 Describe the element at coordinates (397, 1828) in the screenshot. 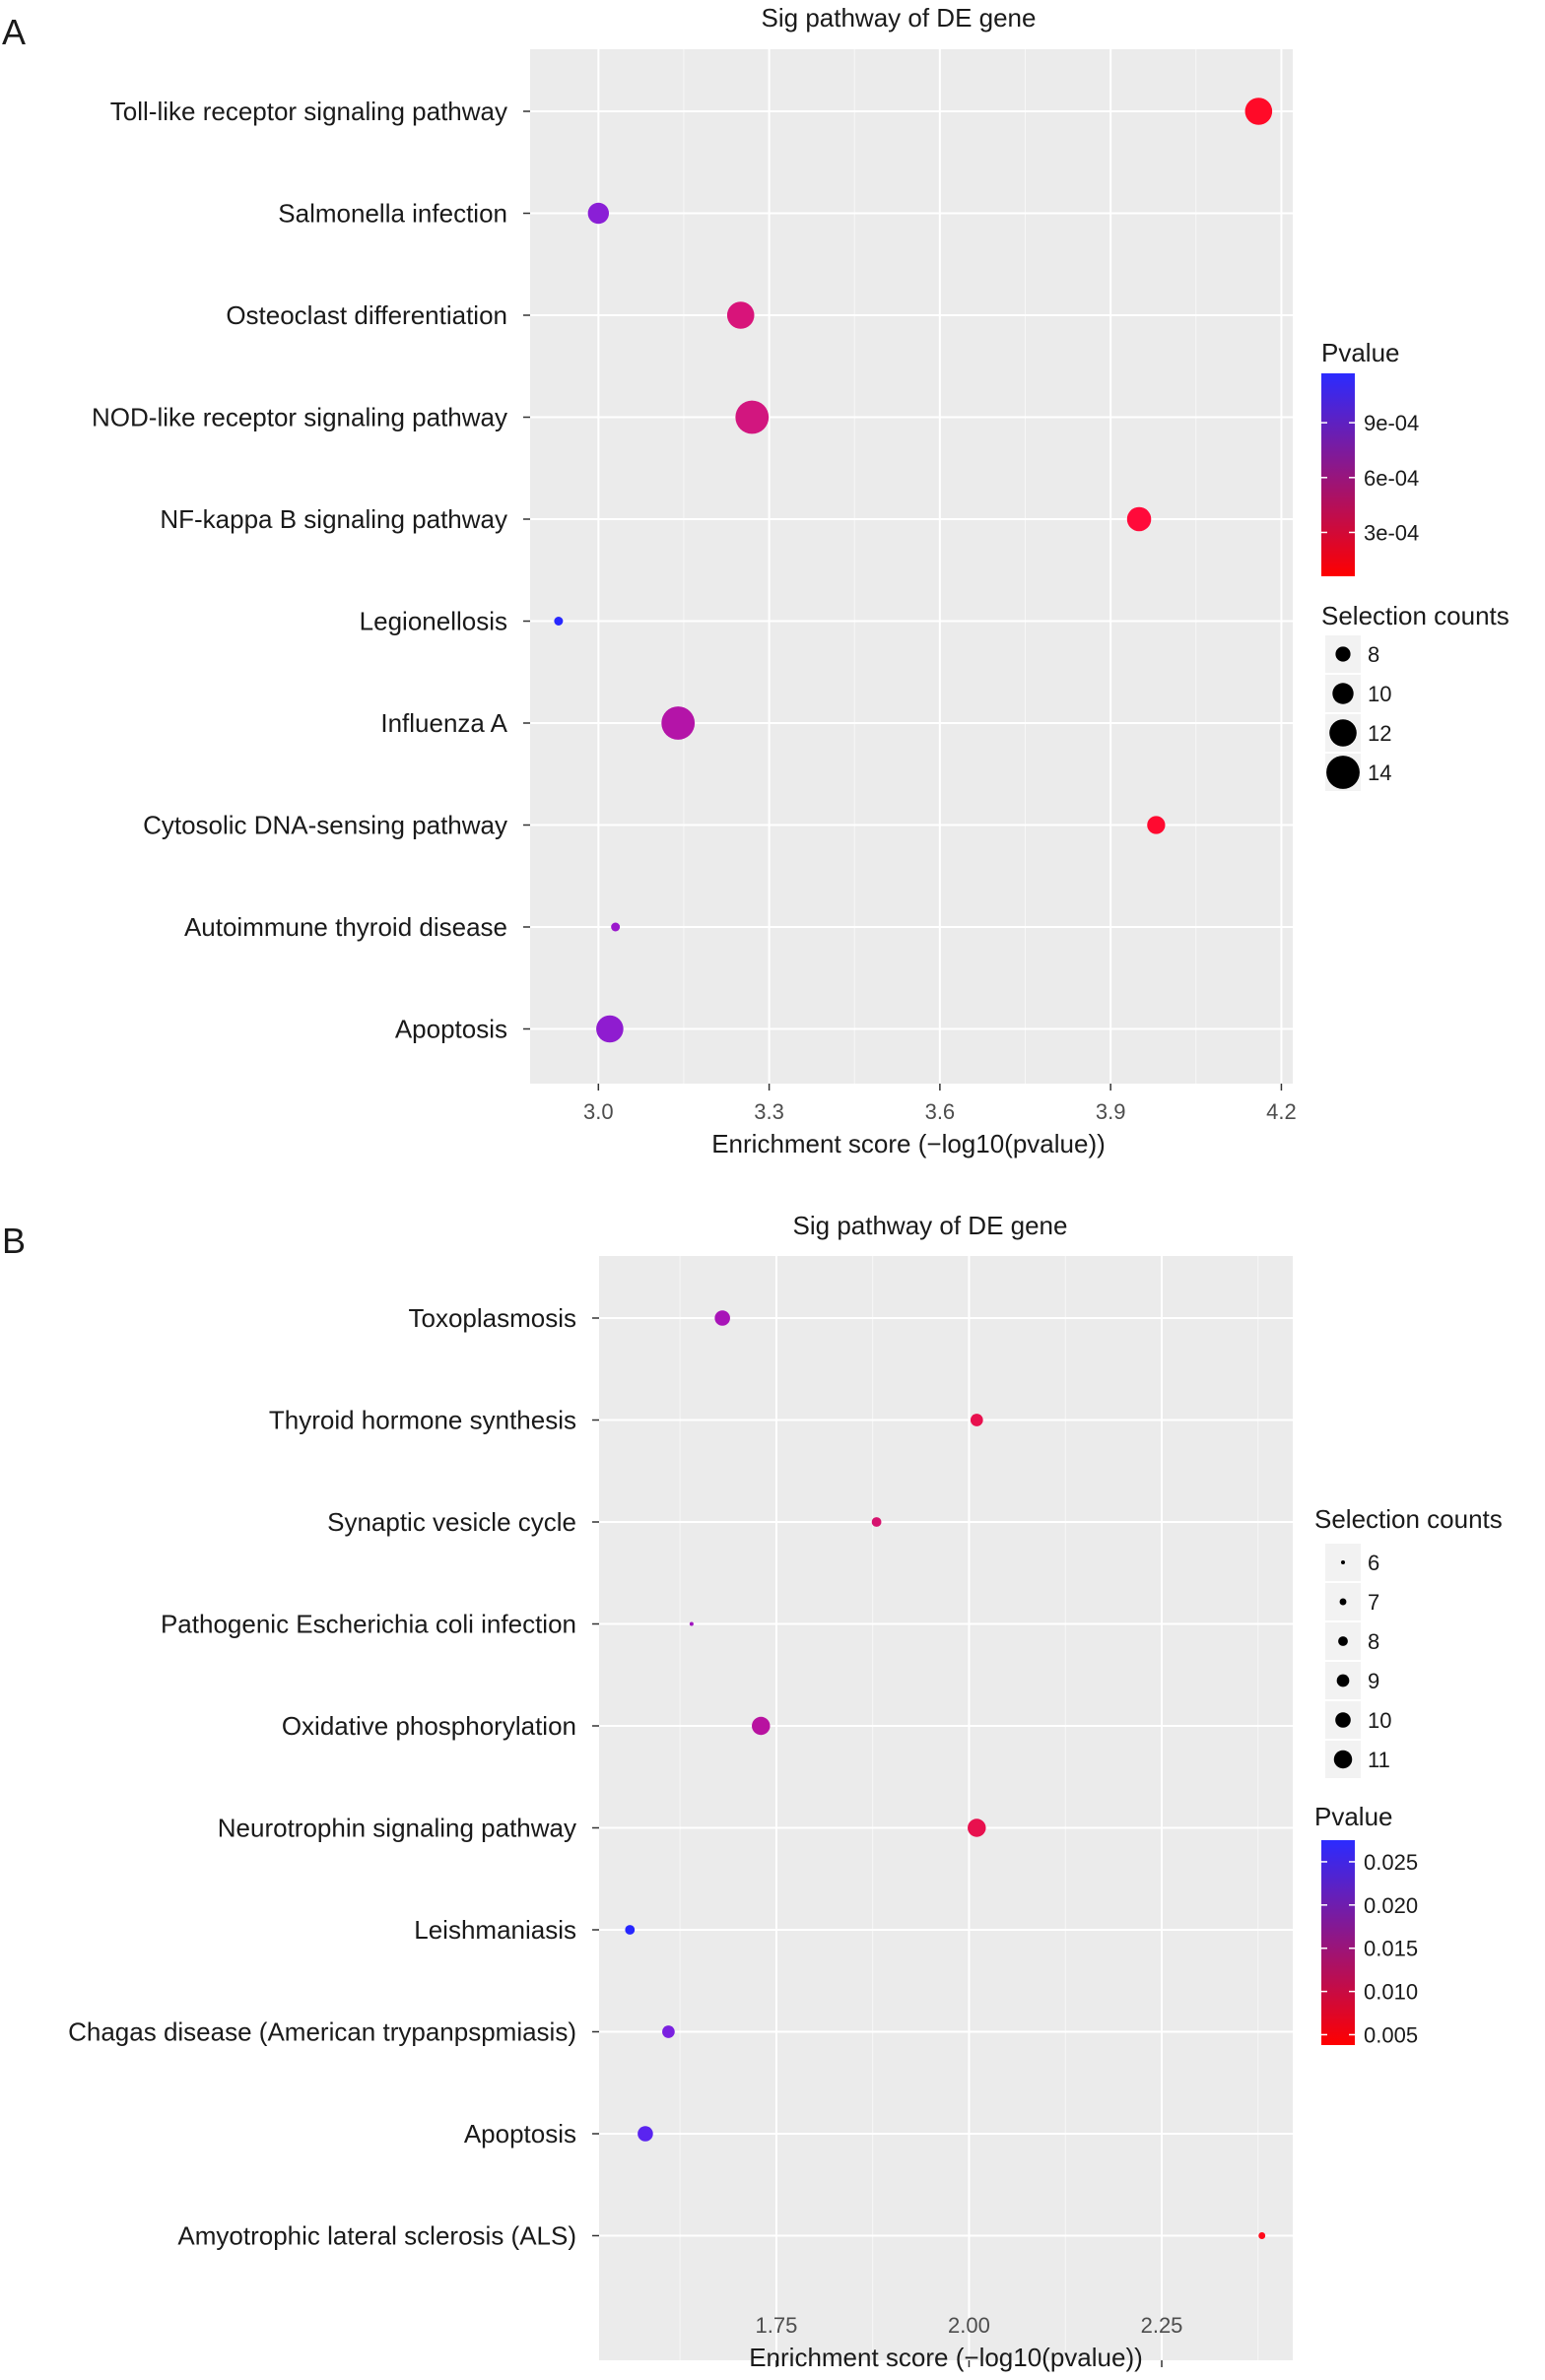

I see `category-label-neurotrophin-signaling-pathway: Neurotrophin signaling pathway` at that location.